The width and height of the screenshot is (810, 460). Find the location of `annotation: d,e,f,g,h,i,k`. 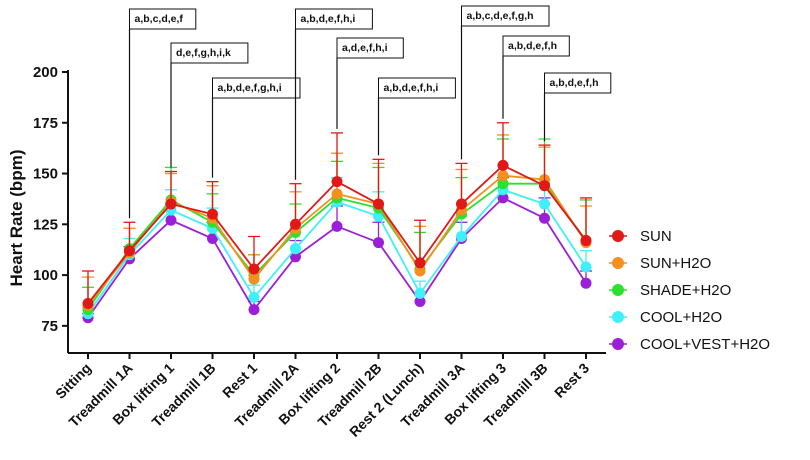

annotation: d,e,f,g,h,i,k is located at coordinates (209, 105).